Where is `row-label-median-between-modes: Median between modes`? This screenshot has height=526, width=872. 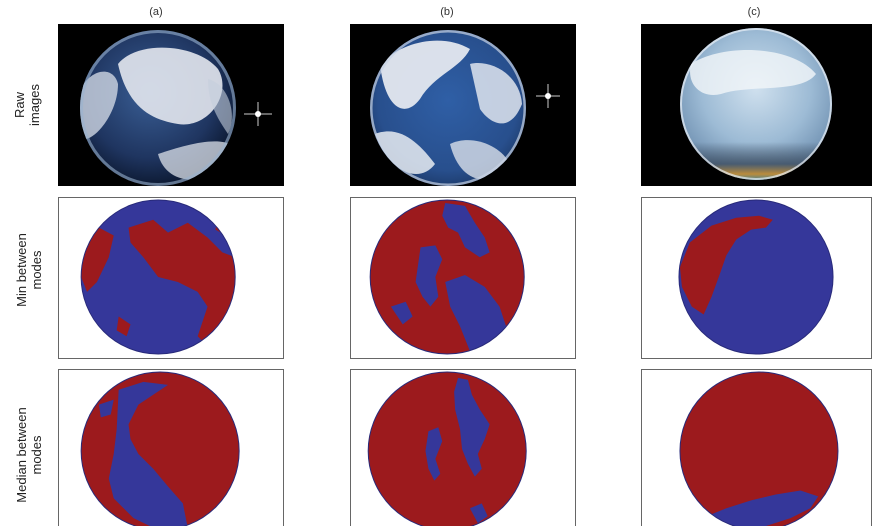 row-label-median-between-modes: Median between modes is located at coordinates (29, 450).